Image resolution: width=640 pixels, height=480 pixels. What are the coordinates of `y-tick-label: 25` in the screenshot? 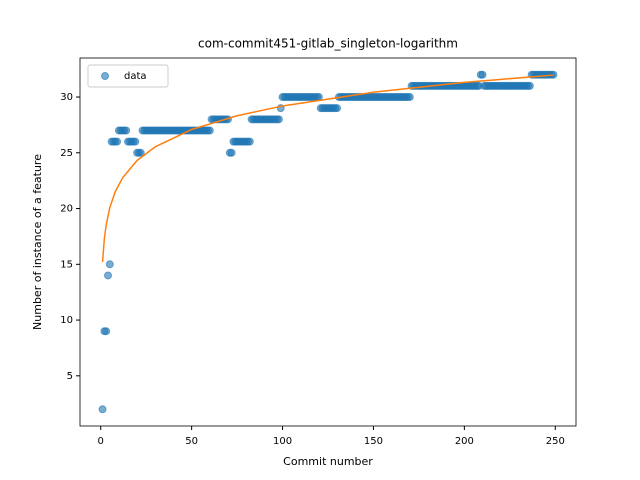 It's located at (66, 153).